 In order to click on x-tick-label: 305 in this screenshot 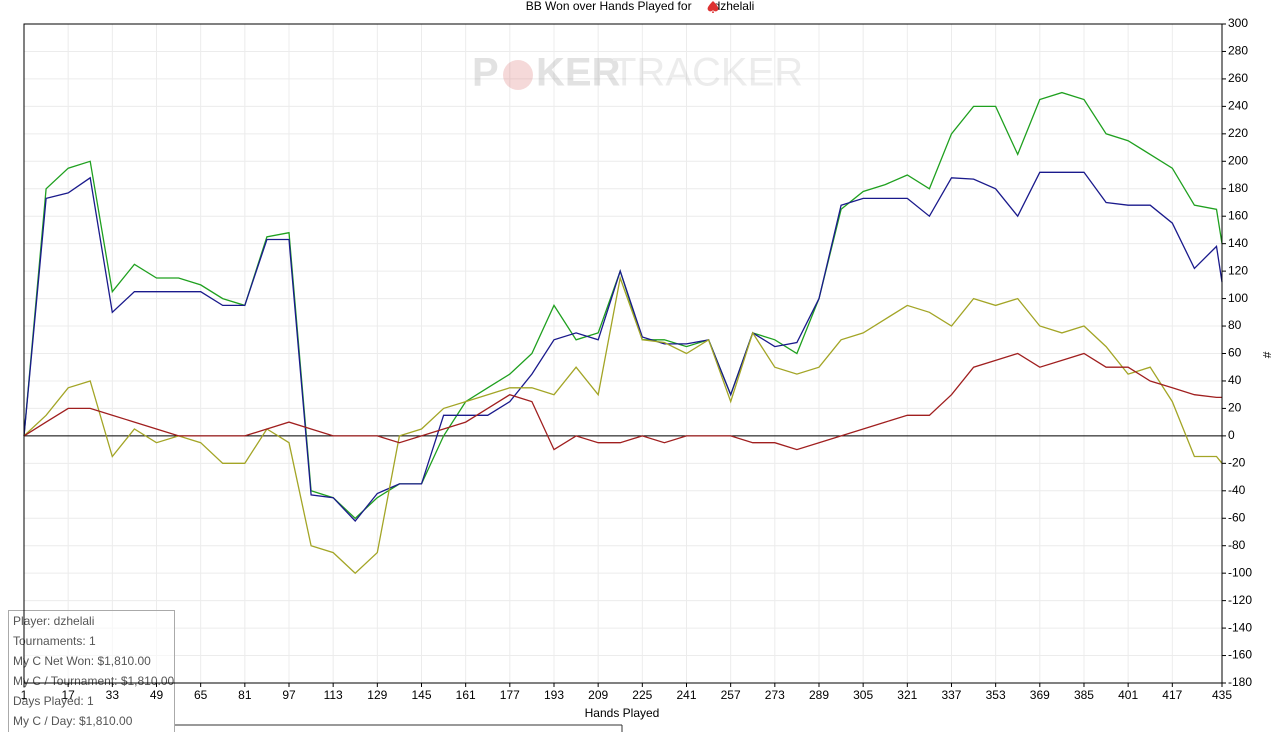, I will do `click(863, 695)`.